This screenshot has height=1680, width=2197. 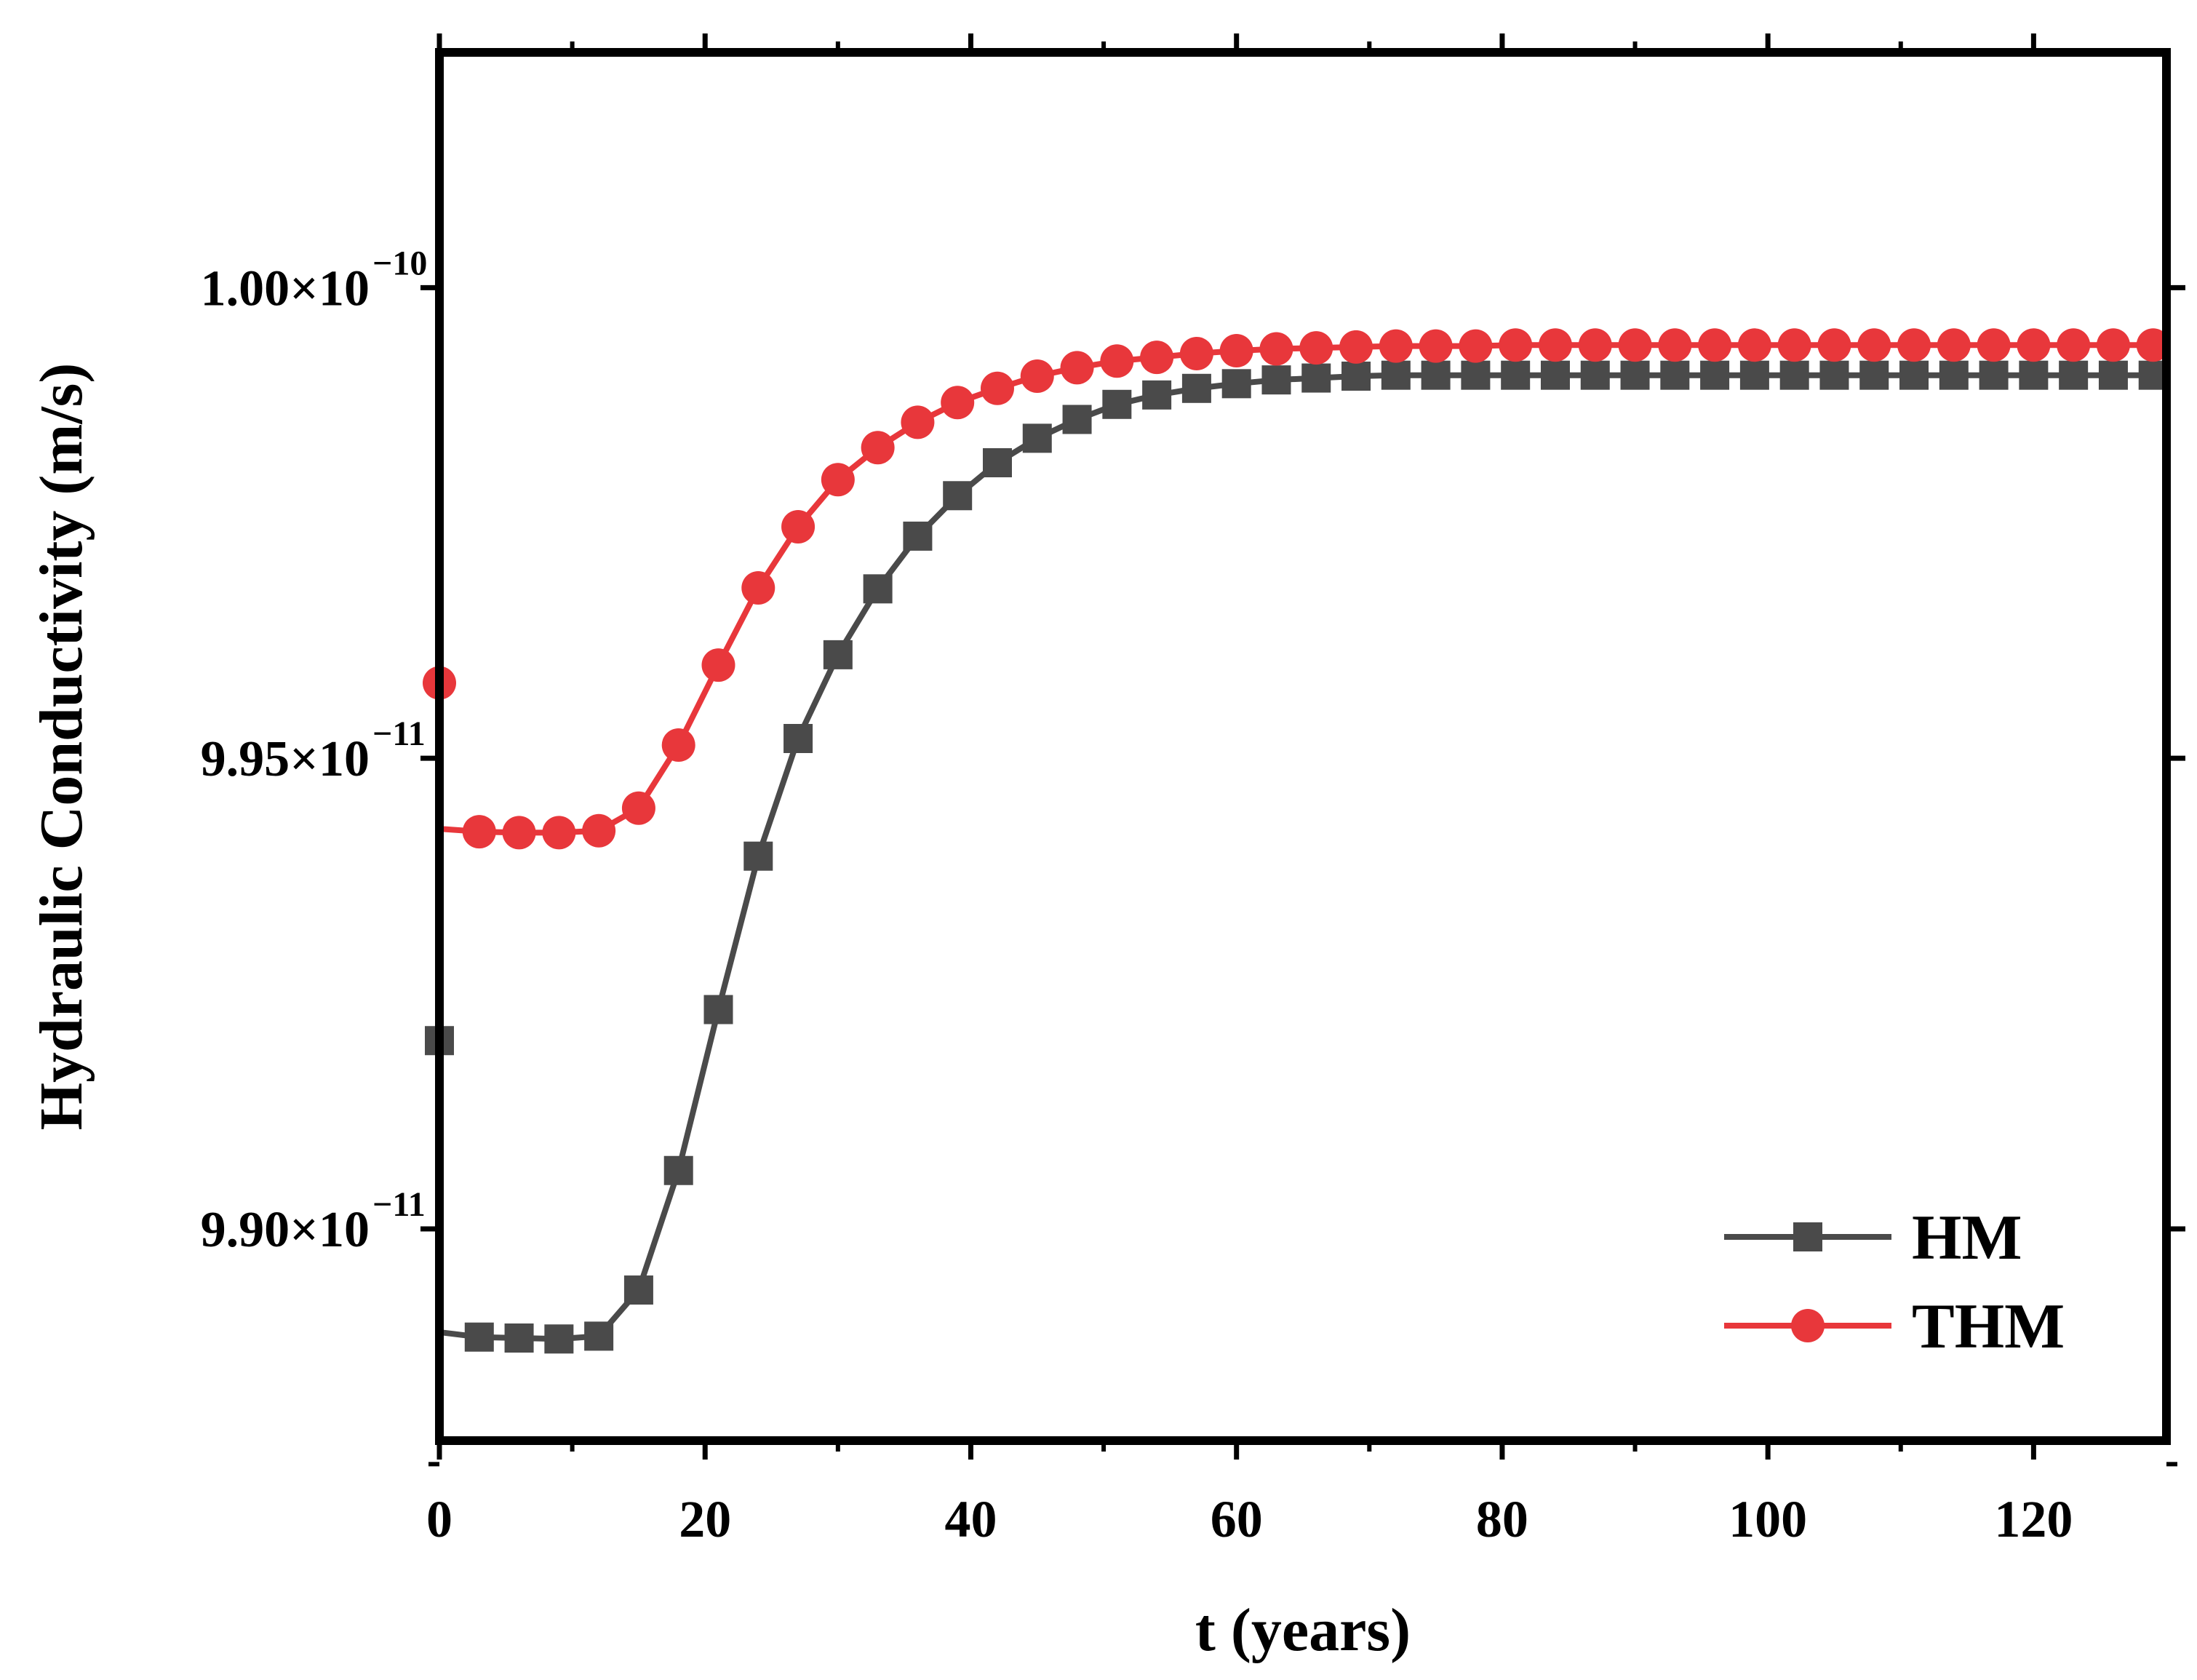 I want to click on legend-label-thm: THM, so click(x=1988, y=1326).